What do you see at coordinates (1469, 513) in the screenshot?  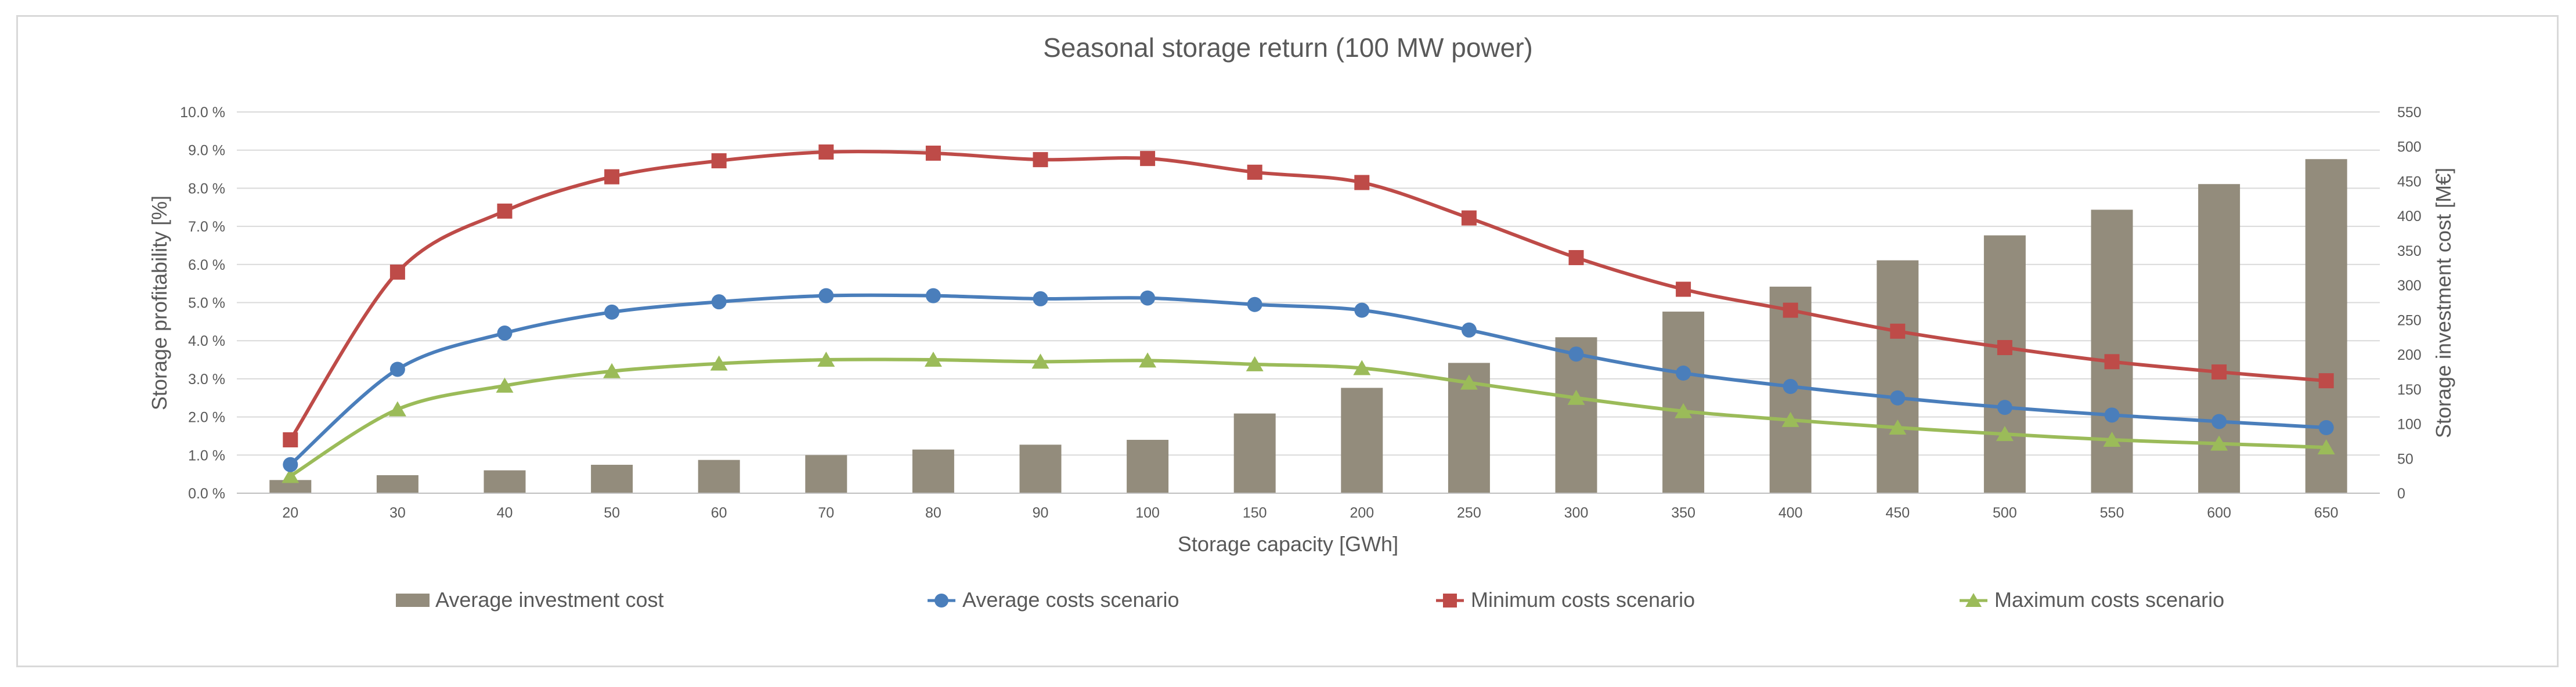 I see `x-tick-label: 250` at bounding box center [1469, 513].